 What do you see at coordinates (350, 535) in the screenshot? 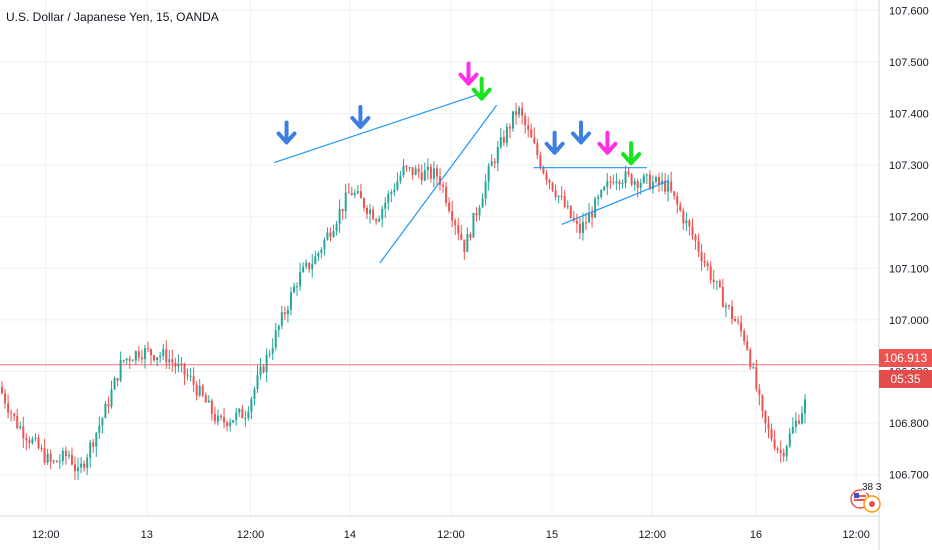
I see `x-tick-label: 14` at bounding box center [350, 535].